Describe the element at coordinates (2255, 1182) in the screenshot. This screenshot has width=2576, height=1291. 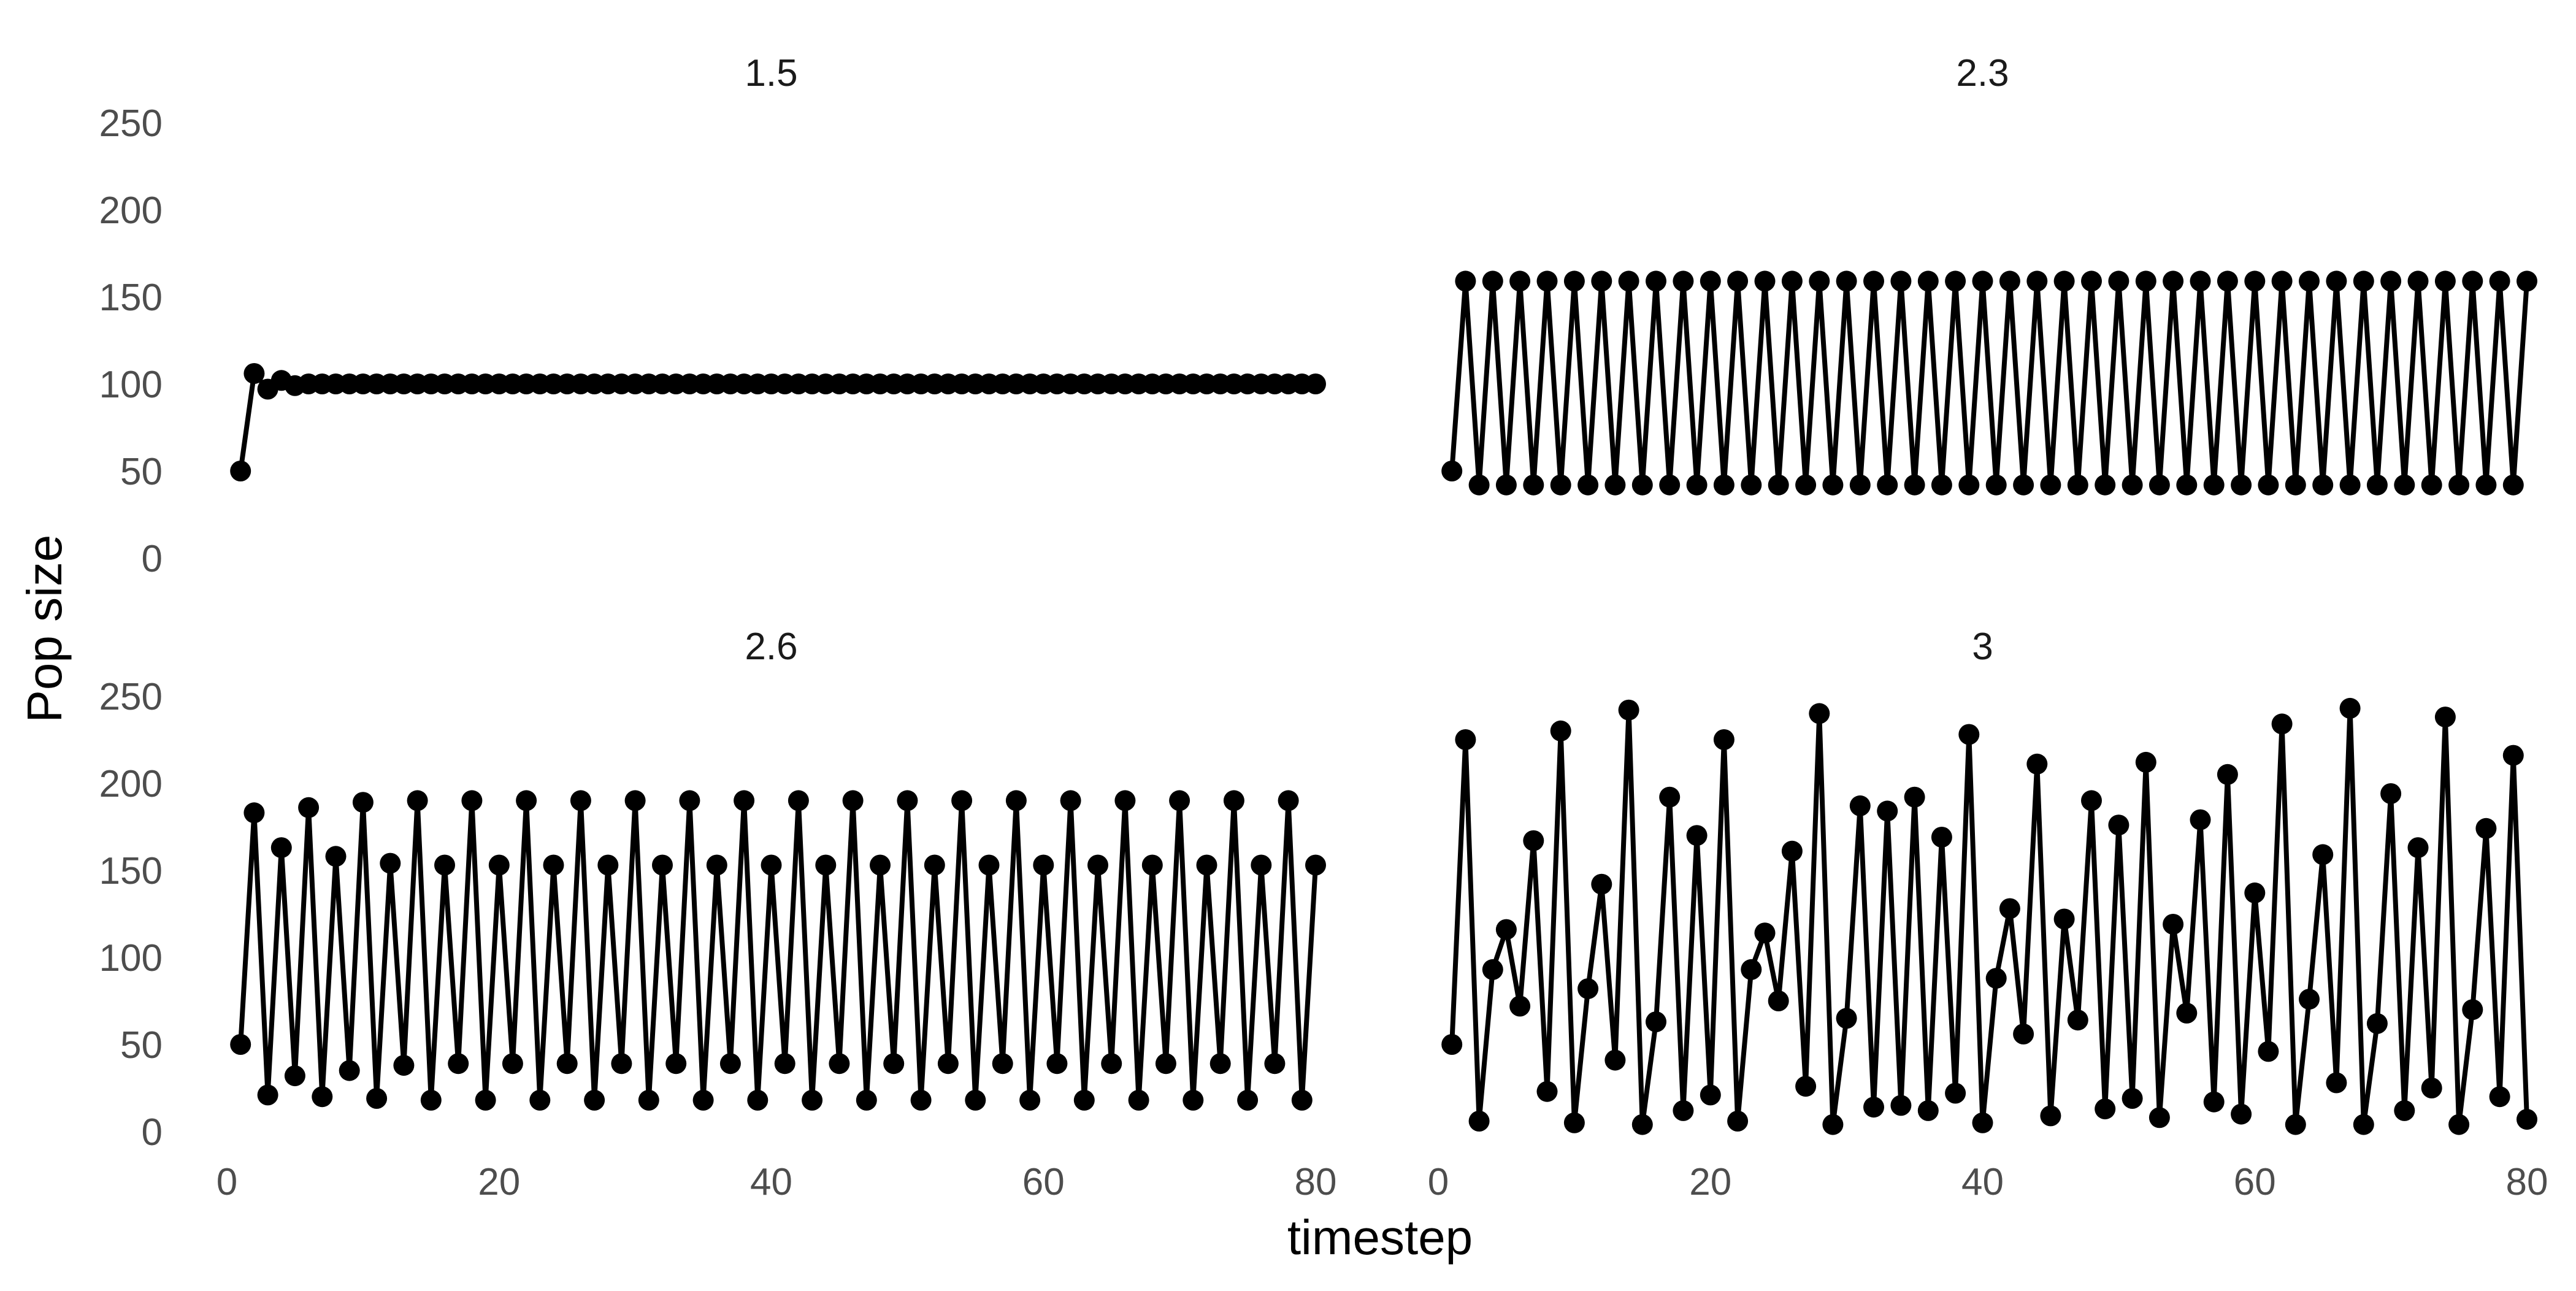
I see `x-tick-label: 60` at that location.